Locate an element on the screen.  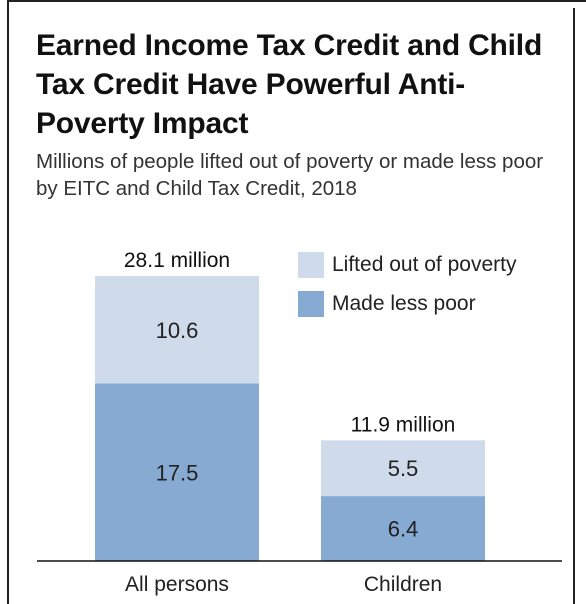
segment-value-label: 6.4 is located at coordinates (403, 529).